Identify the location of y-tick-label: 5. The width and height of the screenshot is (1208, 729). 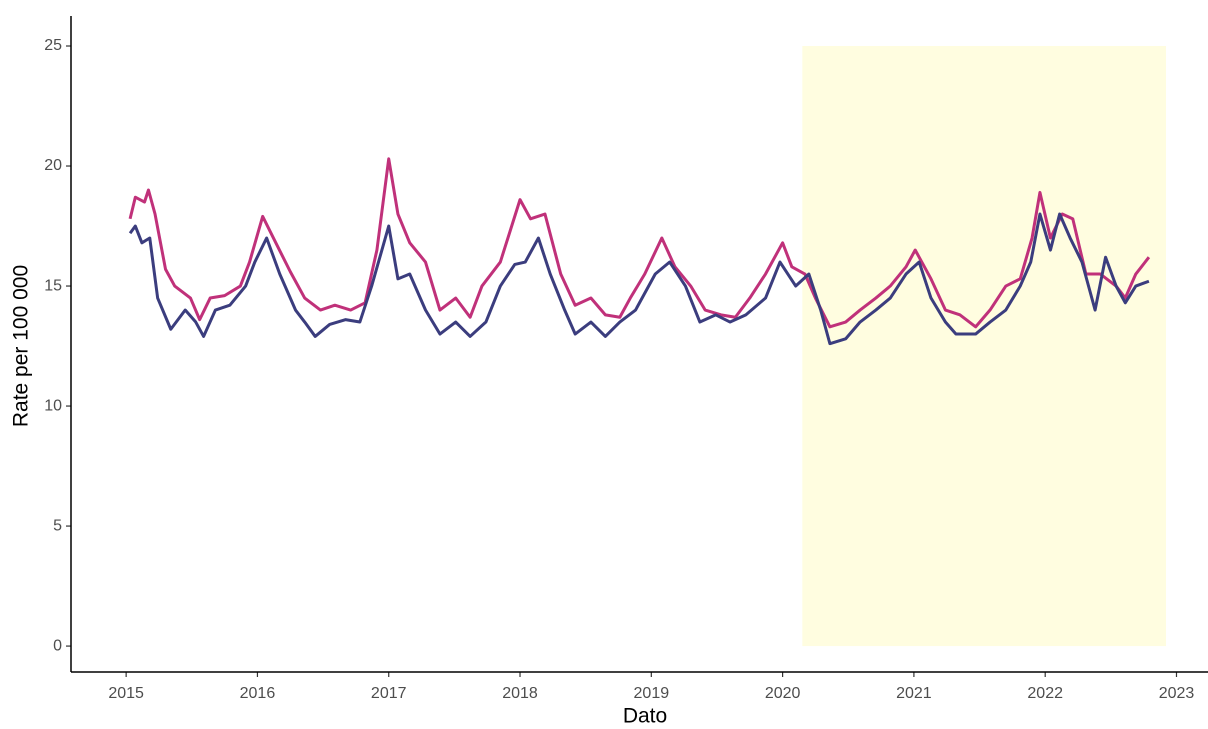
(57, 525).